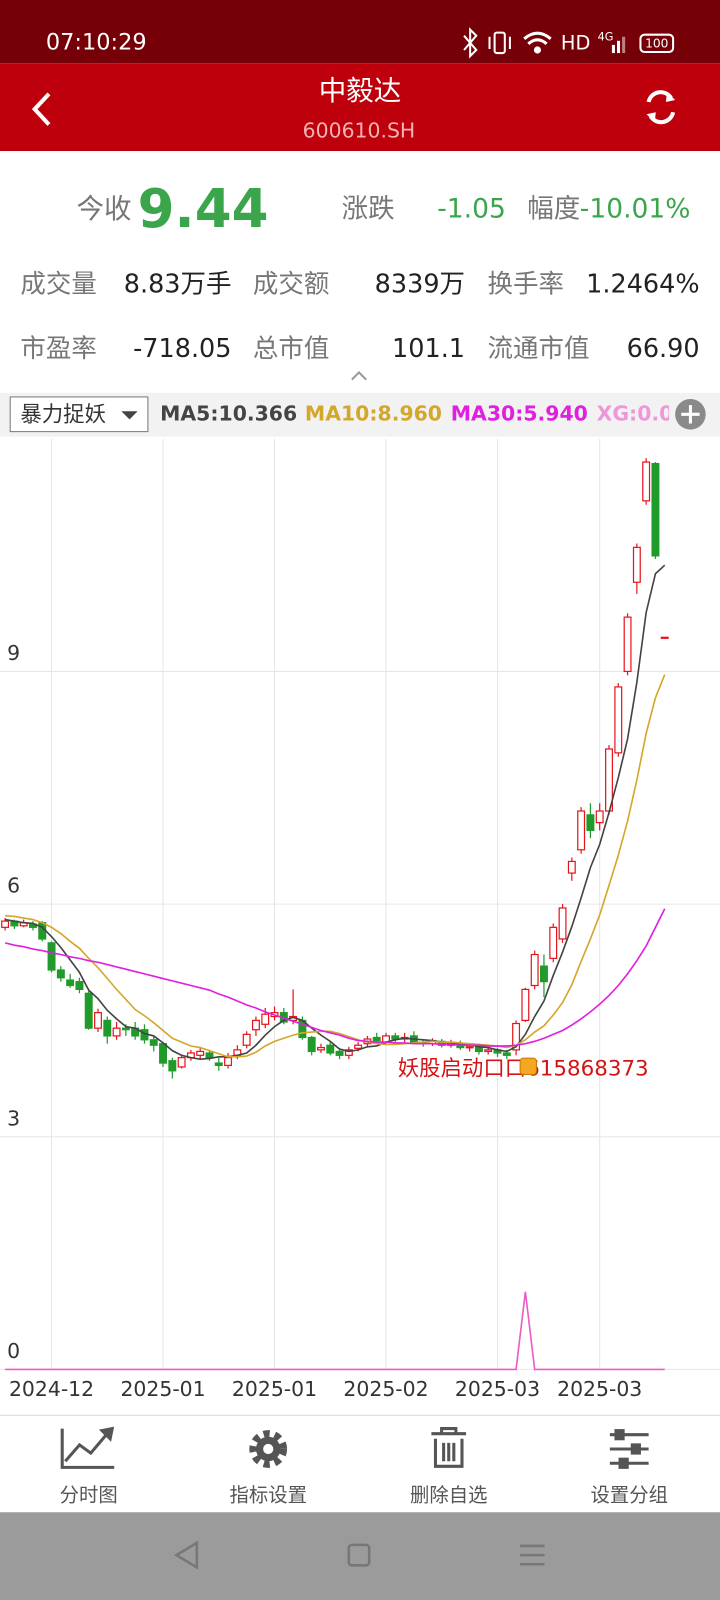 This screenshot has width=720, height=1600. What do you see at coordinates (606, 37) in the screenshot?
I see `cell-label: 4G` at bounding box center [606, 37].